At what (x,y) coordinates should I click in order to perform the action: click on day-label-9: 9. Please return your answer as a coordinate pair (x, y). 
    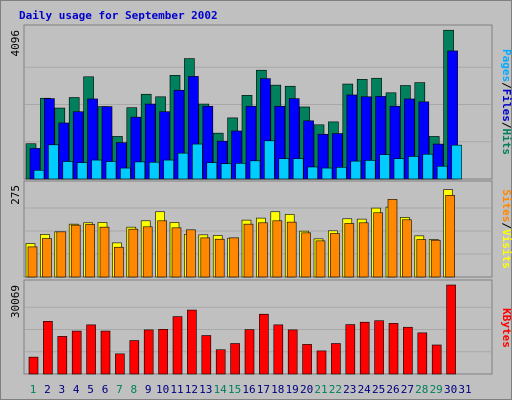
    Looking at the image, I should click on (148, 389).